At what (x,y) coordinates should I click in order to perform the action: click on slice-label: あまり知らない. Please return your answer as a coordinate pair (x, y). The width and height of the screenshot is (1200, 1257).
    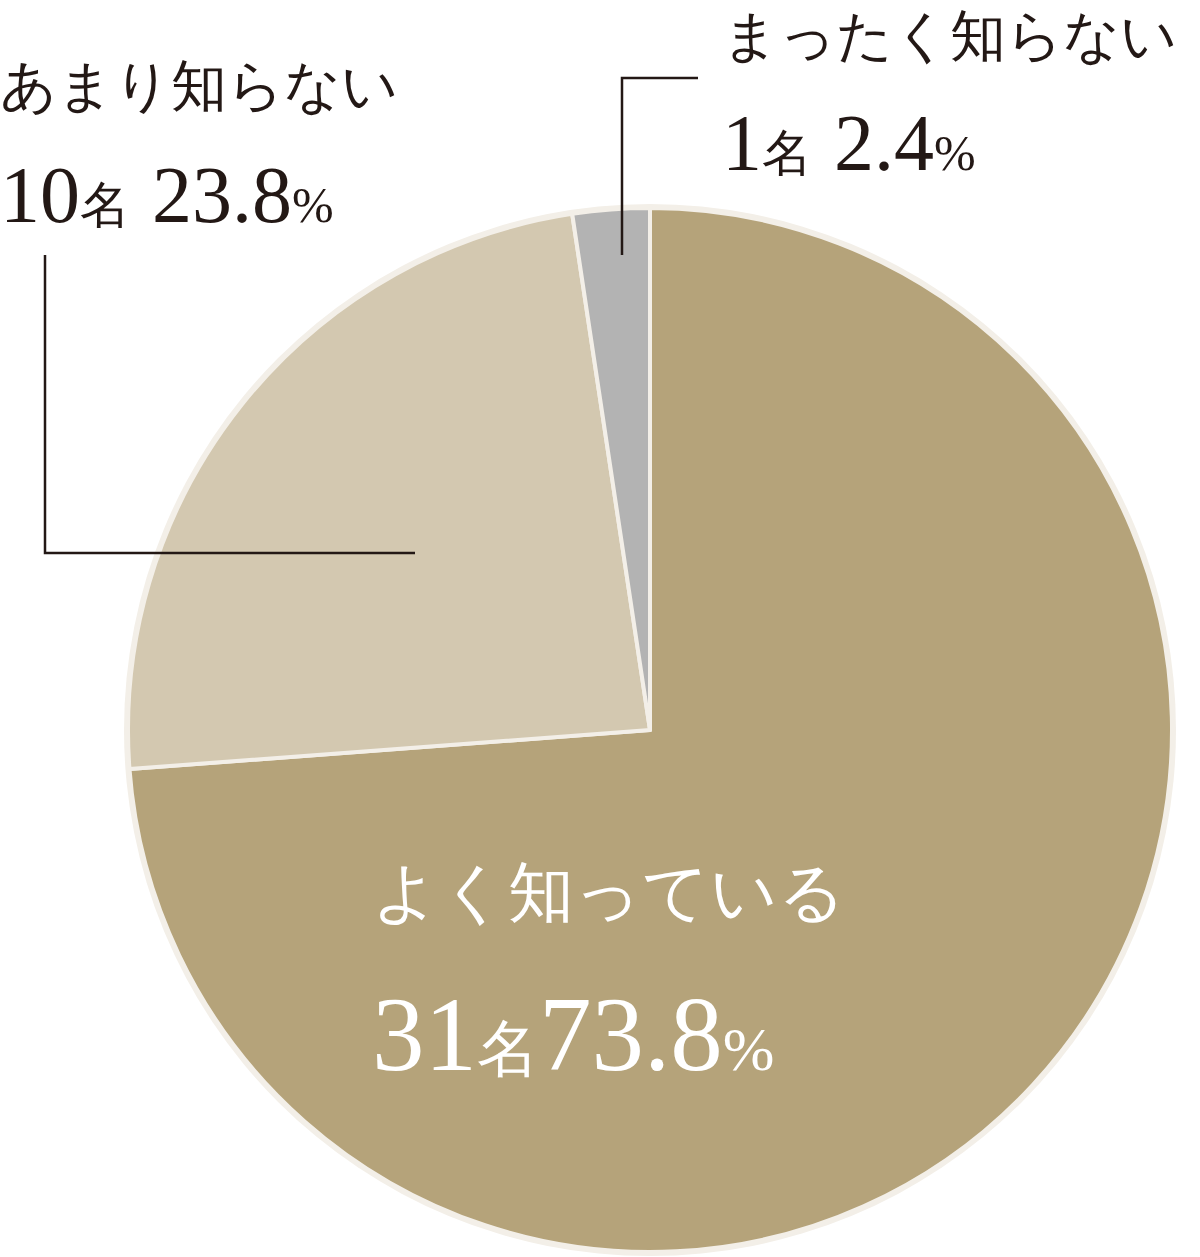
    Looking at the image, I should click on (199, 86).